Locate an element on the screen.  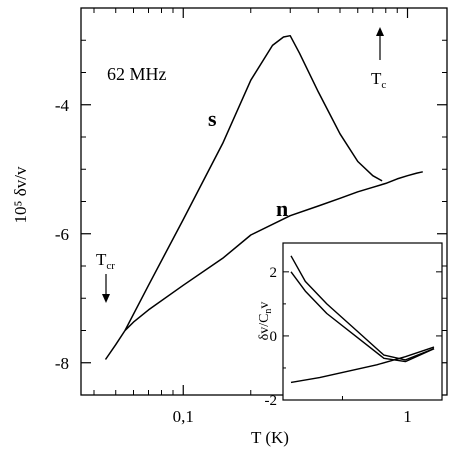
tcr-arrow-head is located at coordinates (106, 298).